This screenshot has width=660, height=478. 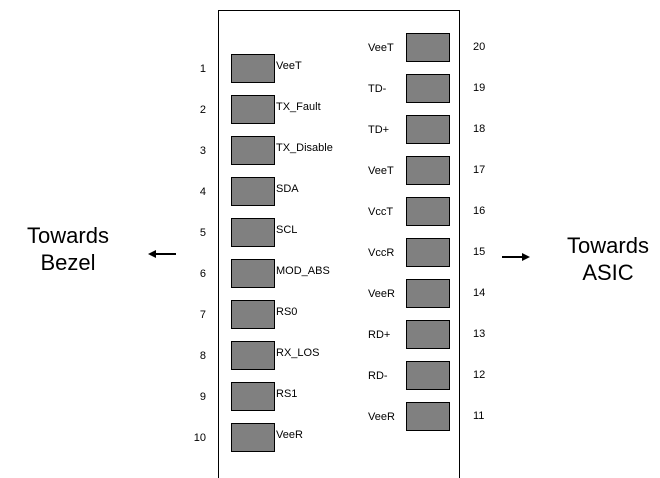 What do you see at coordinates (379, 335) in the screenshot?
I see `right-pin-label: RD+` at bounding box center [379, 335].